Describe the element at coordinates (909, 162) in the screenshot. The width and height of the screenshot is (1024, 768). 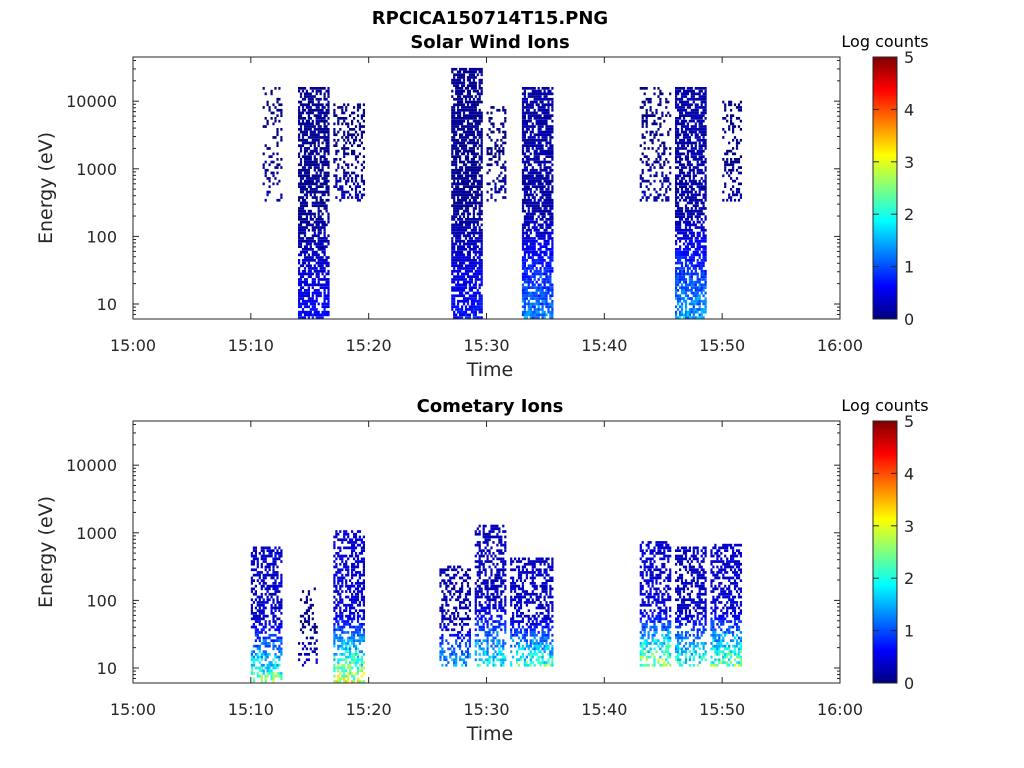
I see `colorbar-tick-label: 3` at that location.